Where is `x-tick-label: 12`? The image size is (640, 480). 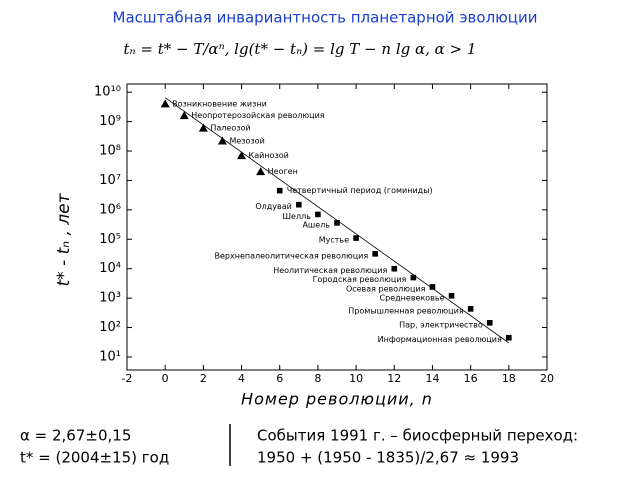 x-tick-label: 12 is located at coordinates (394, 378).